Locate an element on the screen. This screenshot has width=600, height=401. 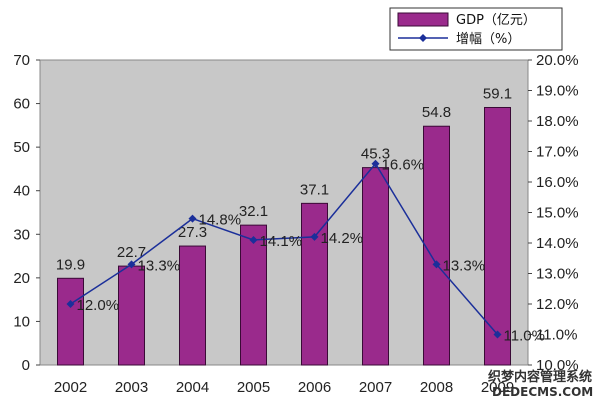
x-tick-label: 2003 is located at coordinates (131, 387).